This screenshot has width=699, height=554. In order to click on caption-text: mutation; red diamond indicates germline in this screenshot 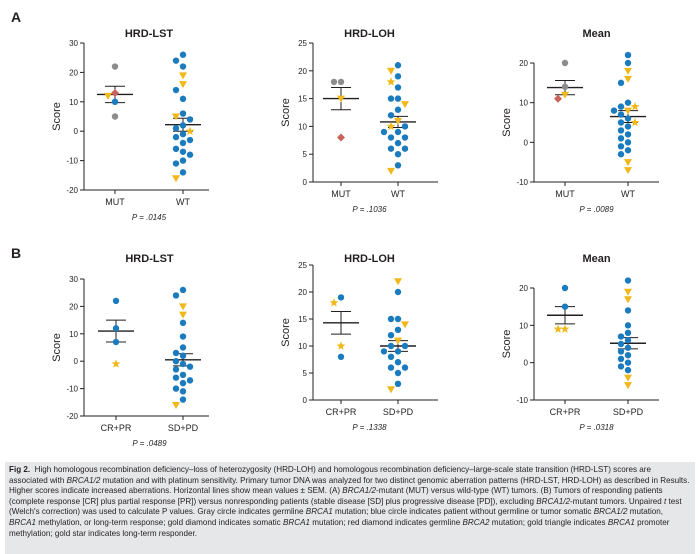, I will do `click(386, 522)`.